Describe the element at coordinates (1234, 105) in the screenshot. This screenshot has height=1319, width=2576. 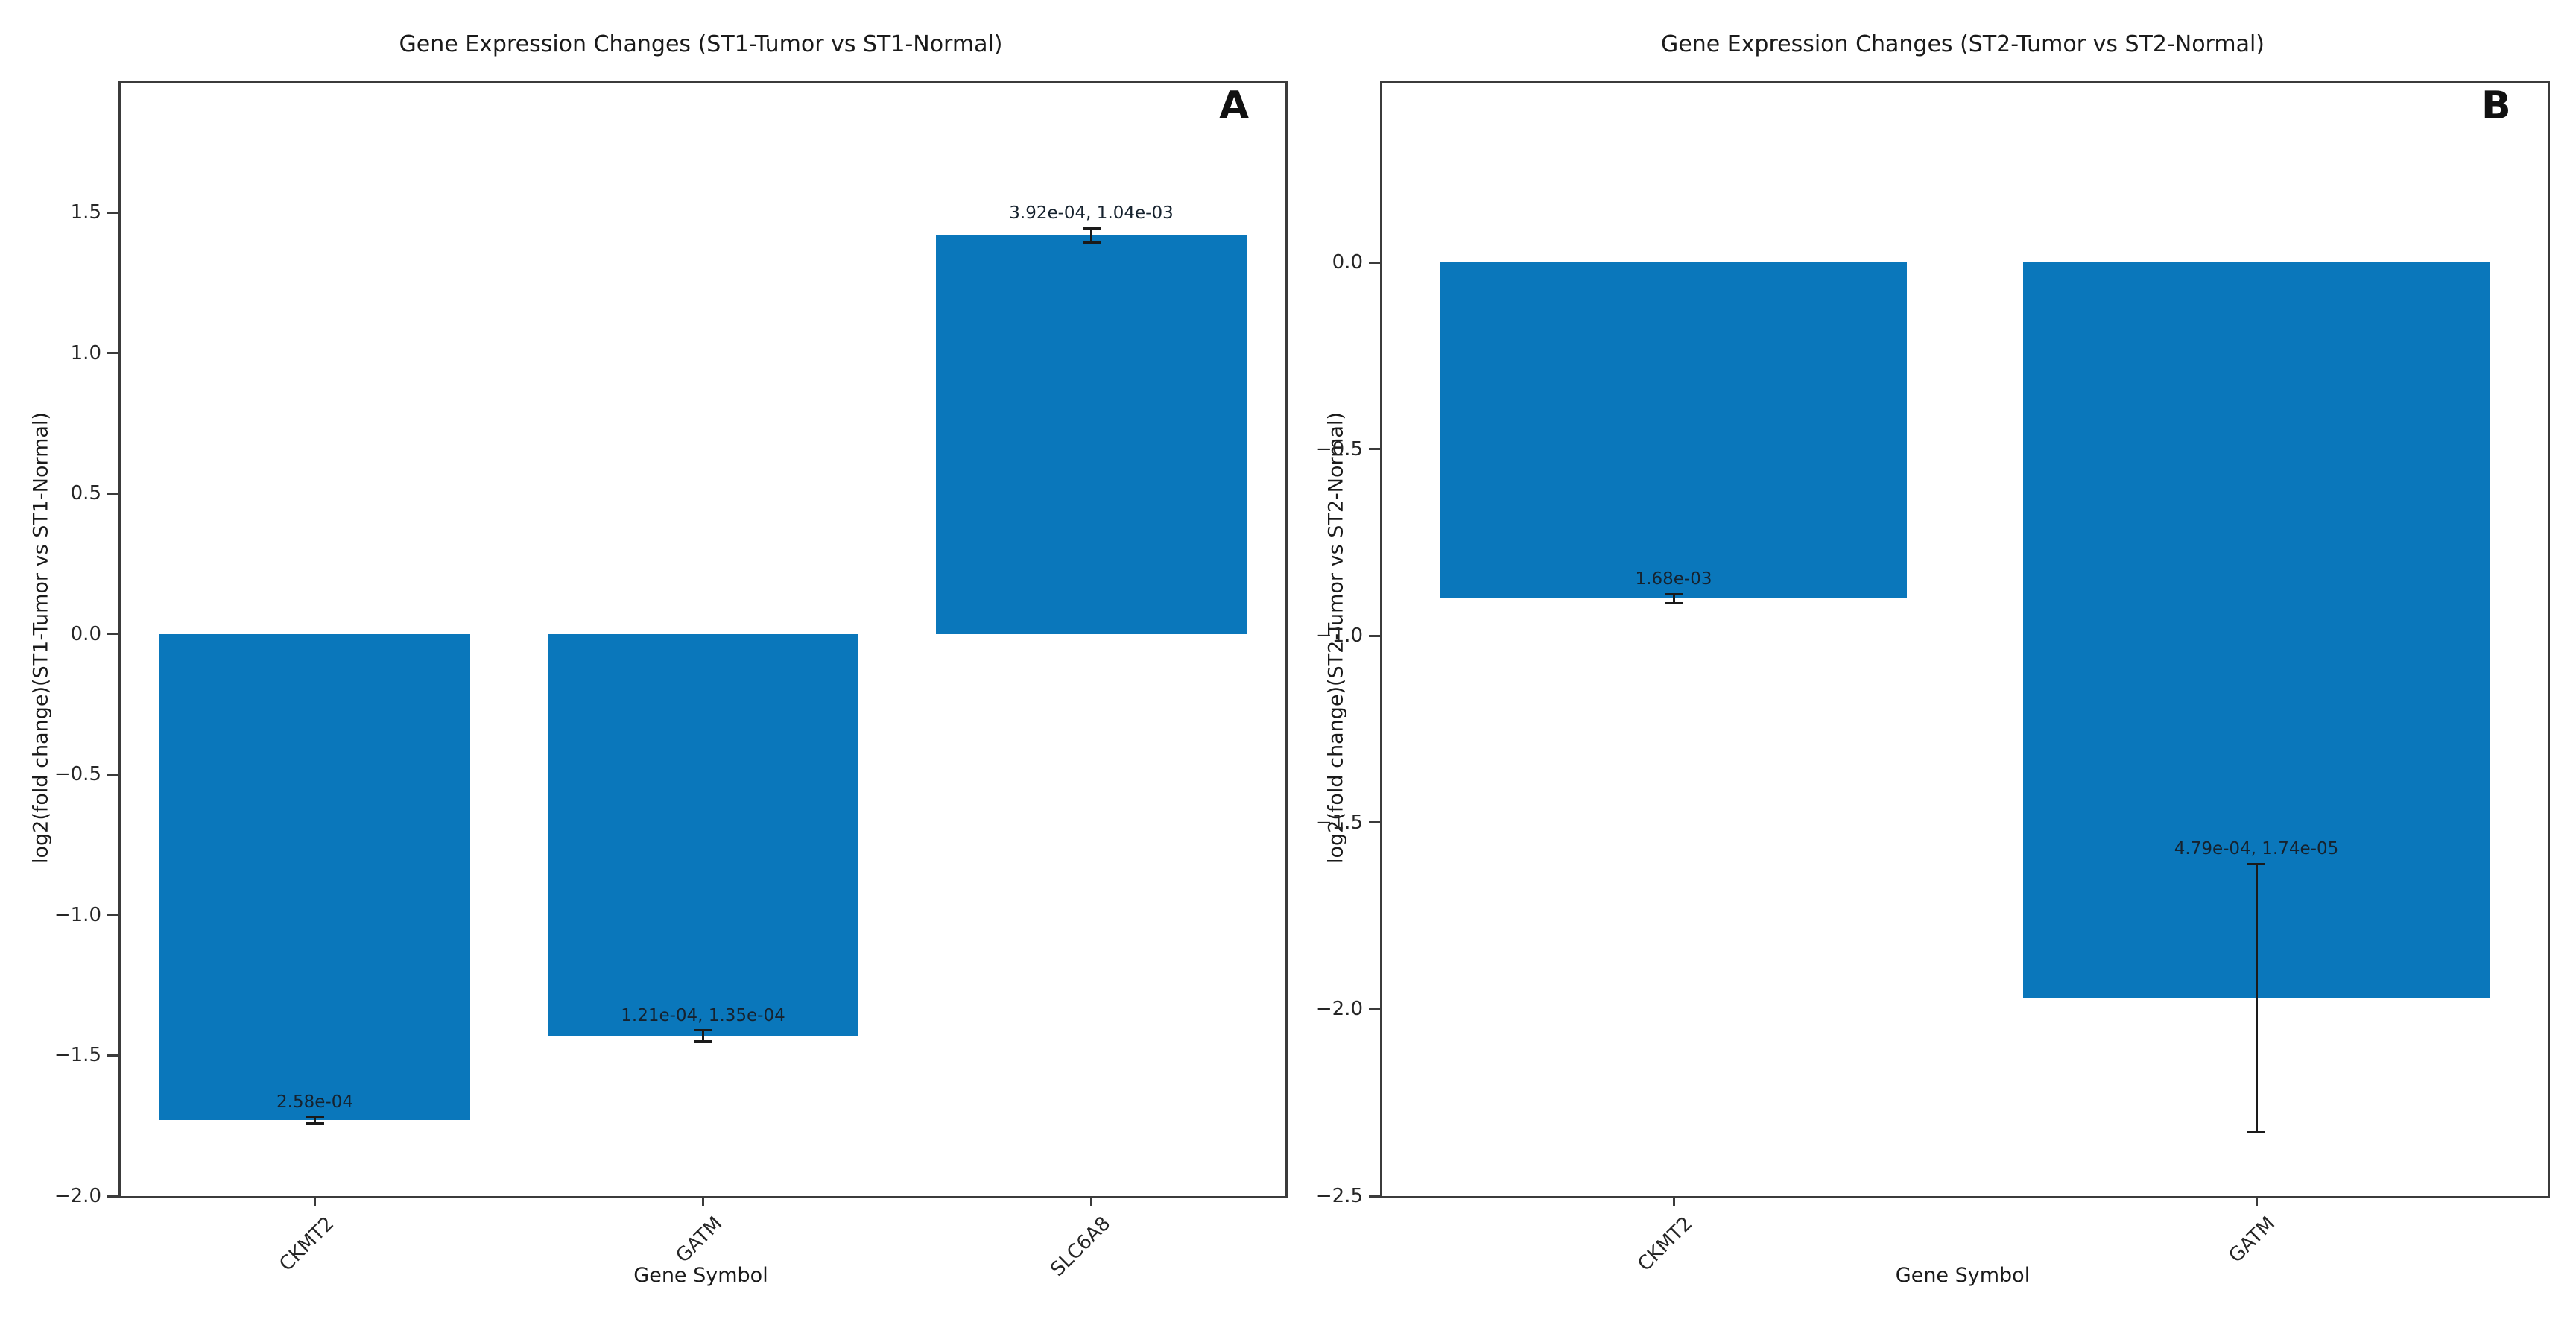
I see `chart-a-panel-letter: A` at that location.